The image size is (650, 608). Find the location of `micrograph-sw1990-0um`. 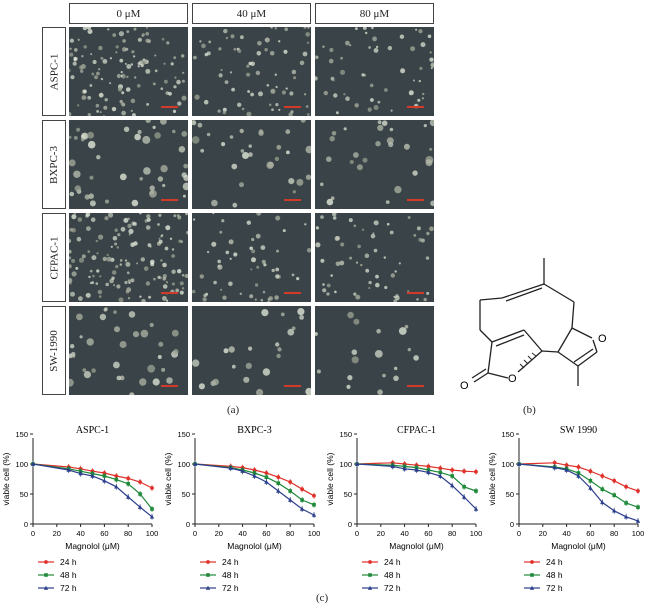

micrograph-sw1990-0um is located at coordinates (128, 350).